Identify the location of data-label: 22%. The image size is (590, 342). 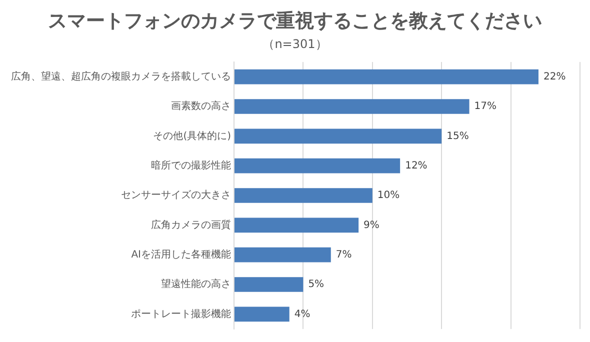
(554, 76).